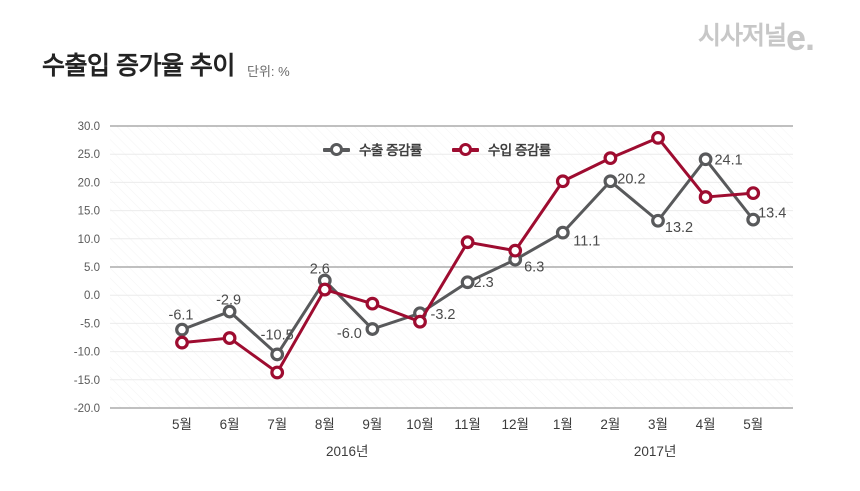 The height and width of the screenshot is (491, 860). What do you see at coordinates (320, 270) in the screenshot?
I see `export-data-label: 2.6` at bounding box center [320, 270].